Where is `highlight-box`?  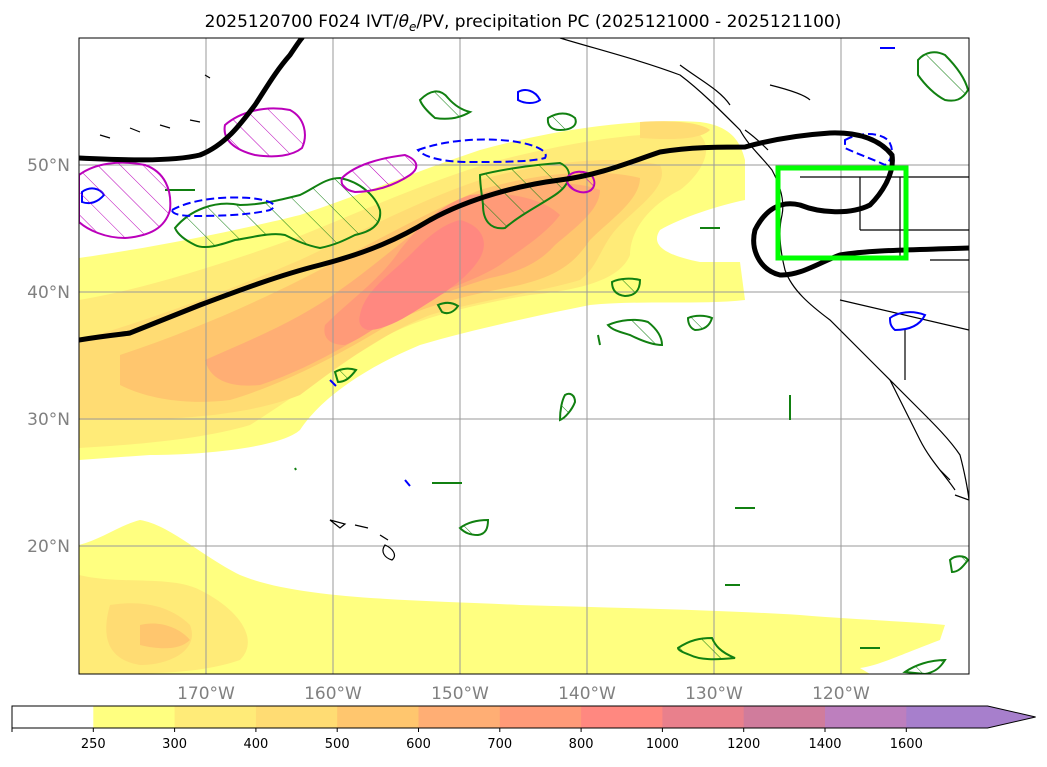
highlight-box is located at coordinates (842, 213).